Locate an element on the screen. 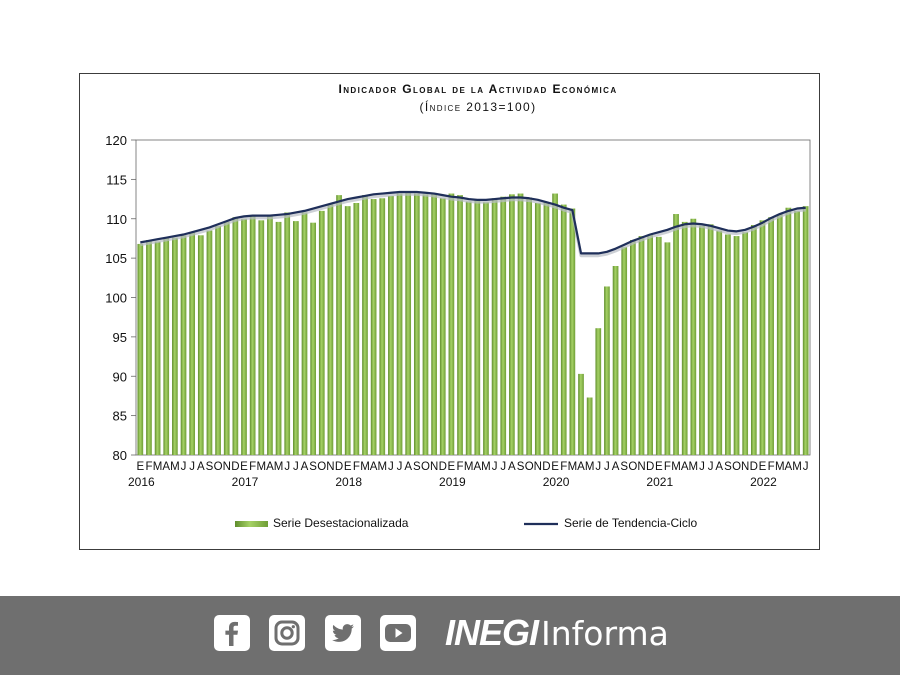  facebook-icon is located at coordinates (232, 633).